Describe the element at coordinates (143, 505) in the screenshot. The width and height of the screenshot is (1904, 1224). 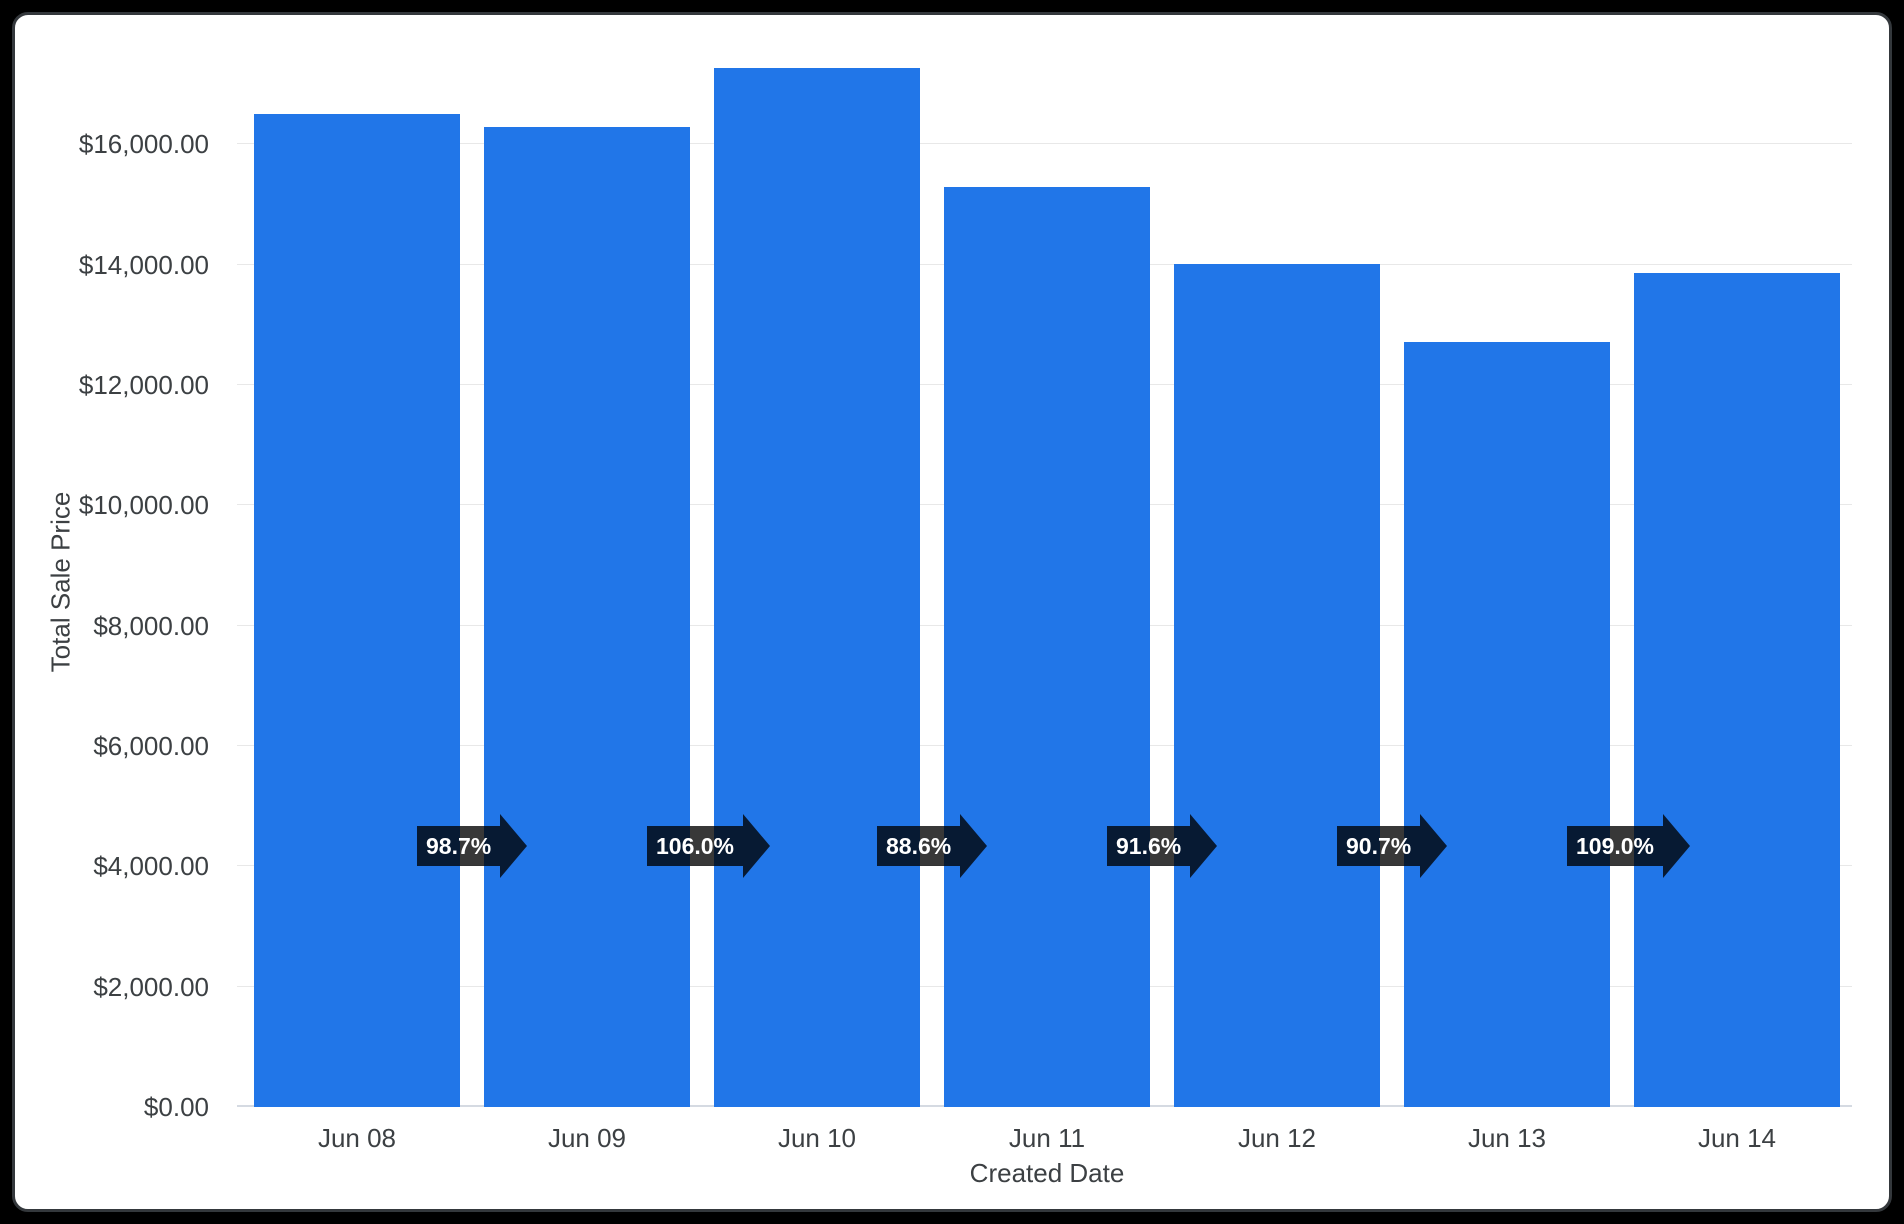
I see `y-tick-label: $10,000.00` at that location.